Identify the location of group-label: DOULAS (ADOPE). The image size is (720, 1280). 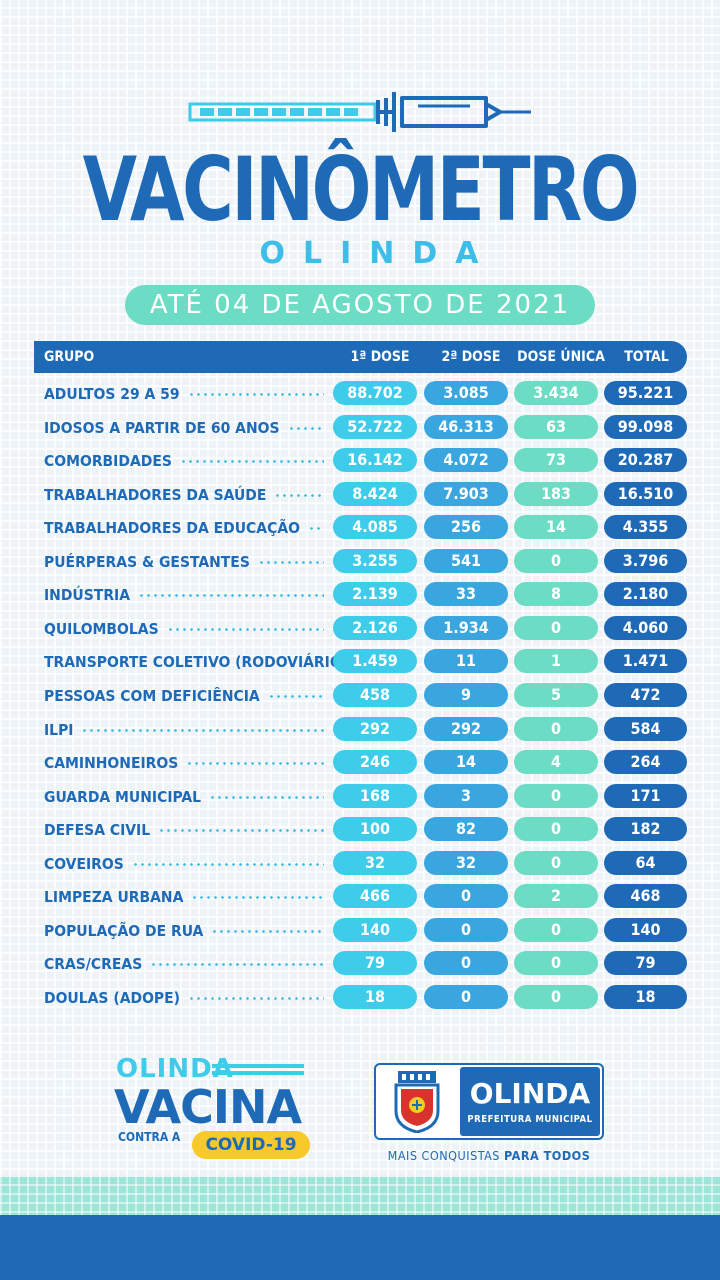
(112, 997).